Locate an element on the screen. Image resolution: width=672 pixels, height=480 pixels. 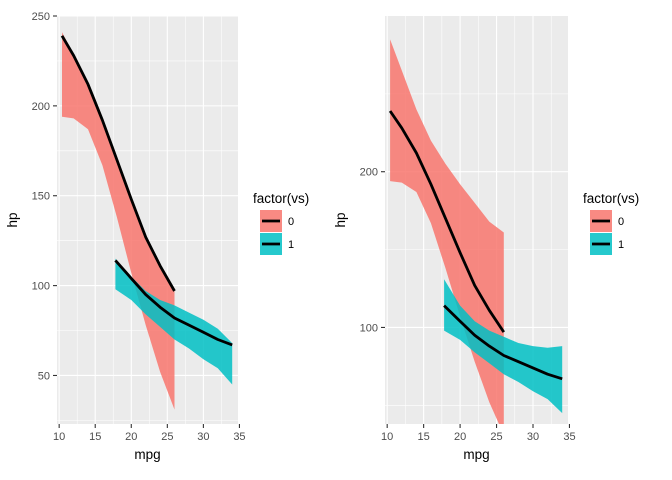
y-tick-label: 50 is located at coordinates (44, 376).